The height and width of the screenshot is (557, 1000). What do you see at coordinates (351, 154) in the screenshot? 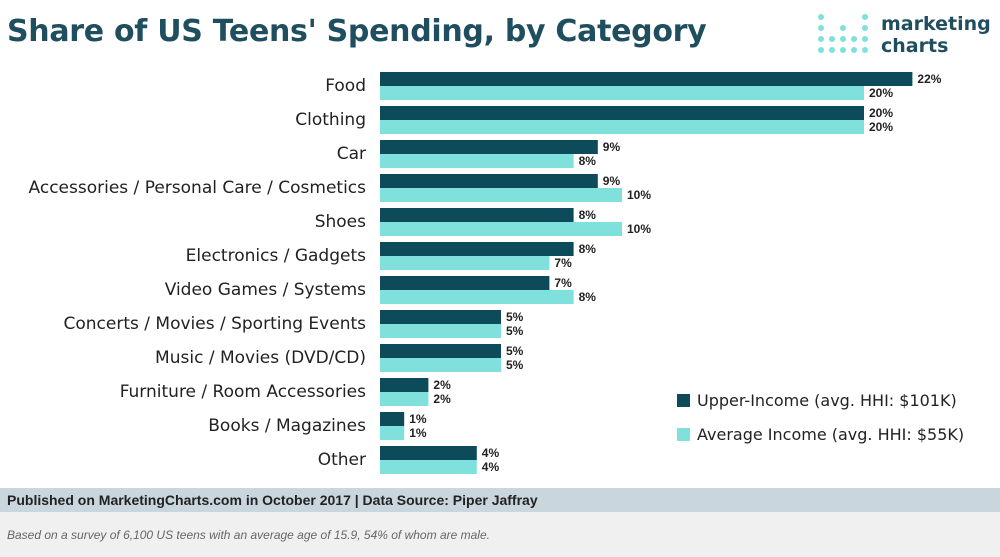
I see `category-label: Car` at bounding box center [351, 154].